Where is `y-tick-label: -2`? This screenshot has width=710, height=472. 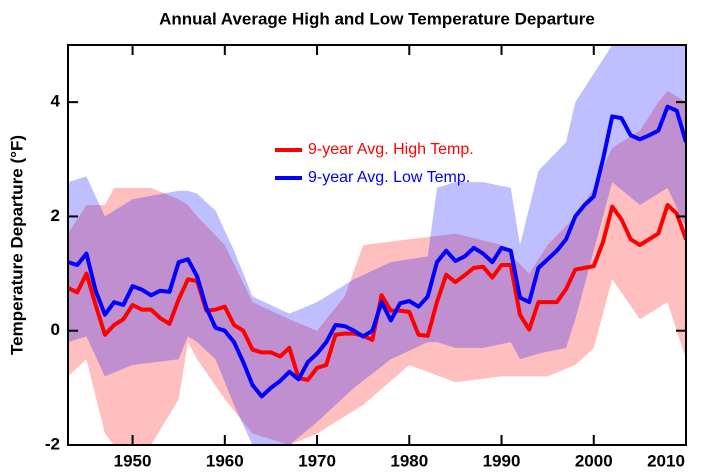
y-tick-label: -2 is located at coordinates (52, 443).